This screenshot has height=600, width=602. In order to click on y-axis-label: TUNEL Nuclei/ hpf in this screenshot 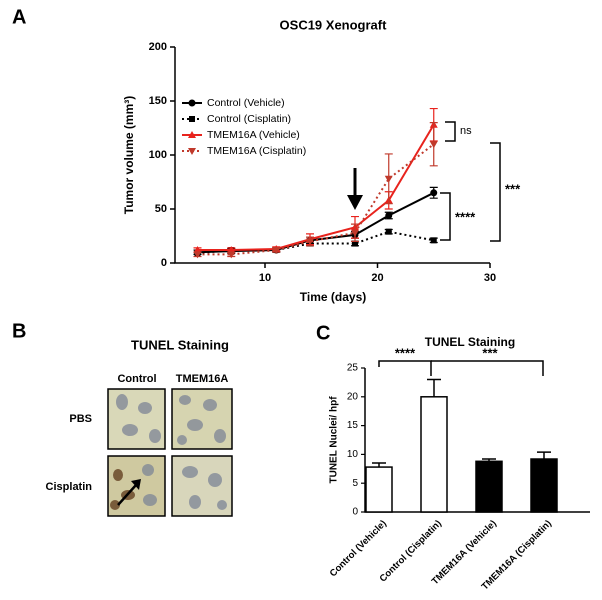, I will do `click(334, 440)`.